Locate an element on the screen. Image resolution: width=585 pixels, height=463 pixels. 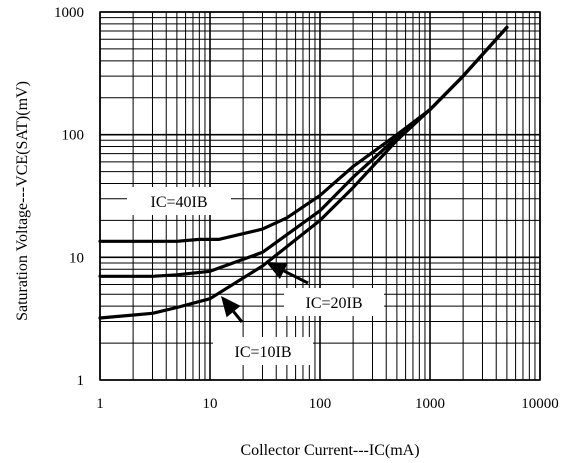
annotation-ic-20ib: IC=20IB is located at coordinates (333, 303).